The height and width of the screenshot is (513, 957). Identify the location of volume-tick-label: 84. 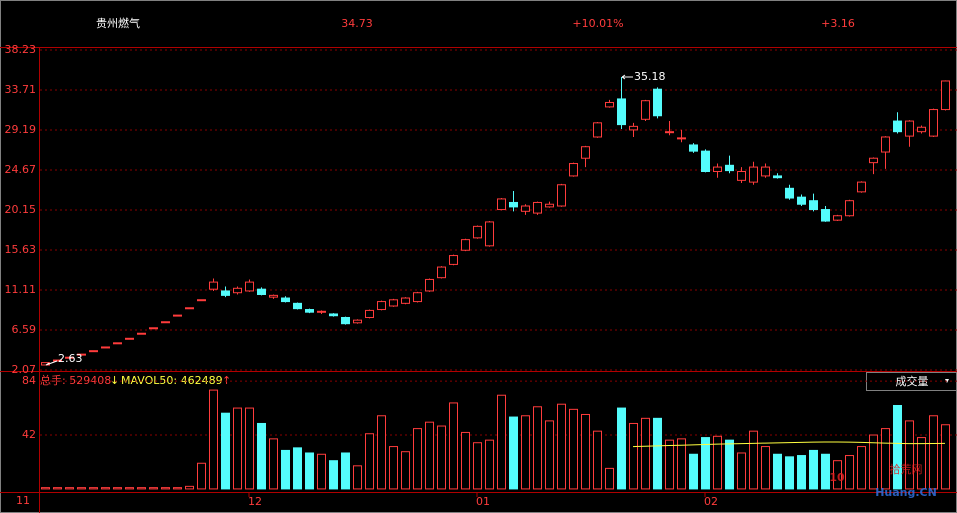
(29, 380).